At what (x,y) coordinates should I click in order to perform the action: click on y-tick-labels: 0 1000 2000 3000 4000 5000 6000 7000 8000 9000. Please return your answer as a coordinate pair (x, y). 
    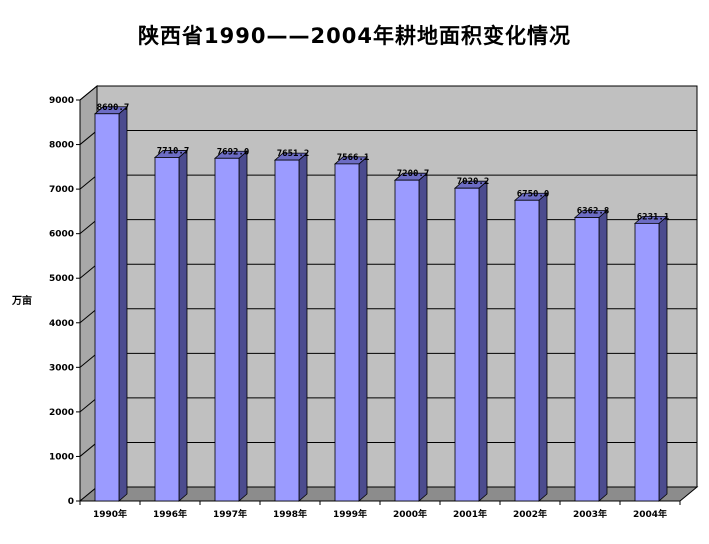
    Looking at the image, I should click on (61, 301).